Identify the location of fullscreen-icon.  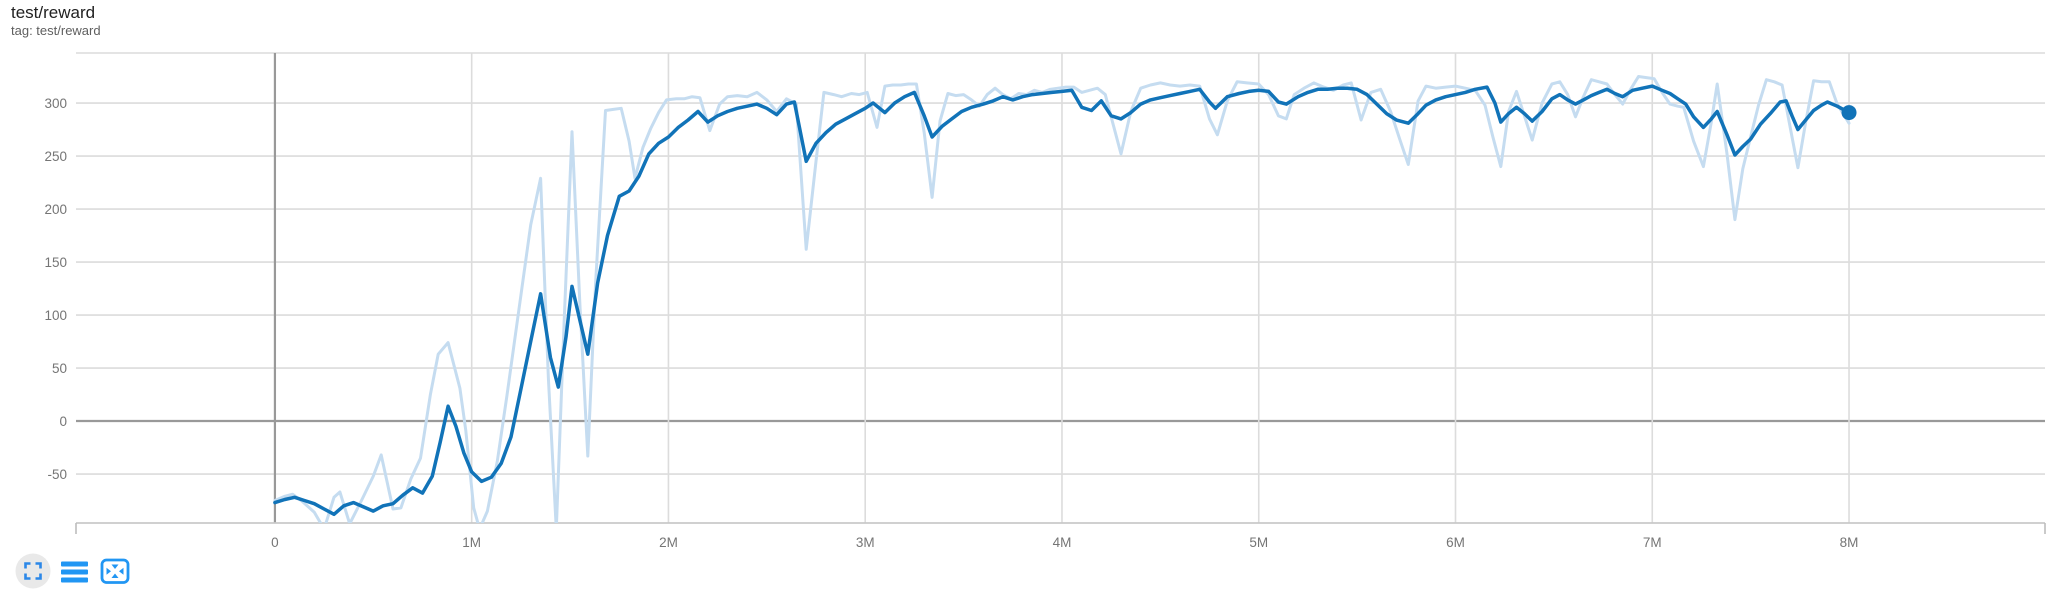
(33, 571).